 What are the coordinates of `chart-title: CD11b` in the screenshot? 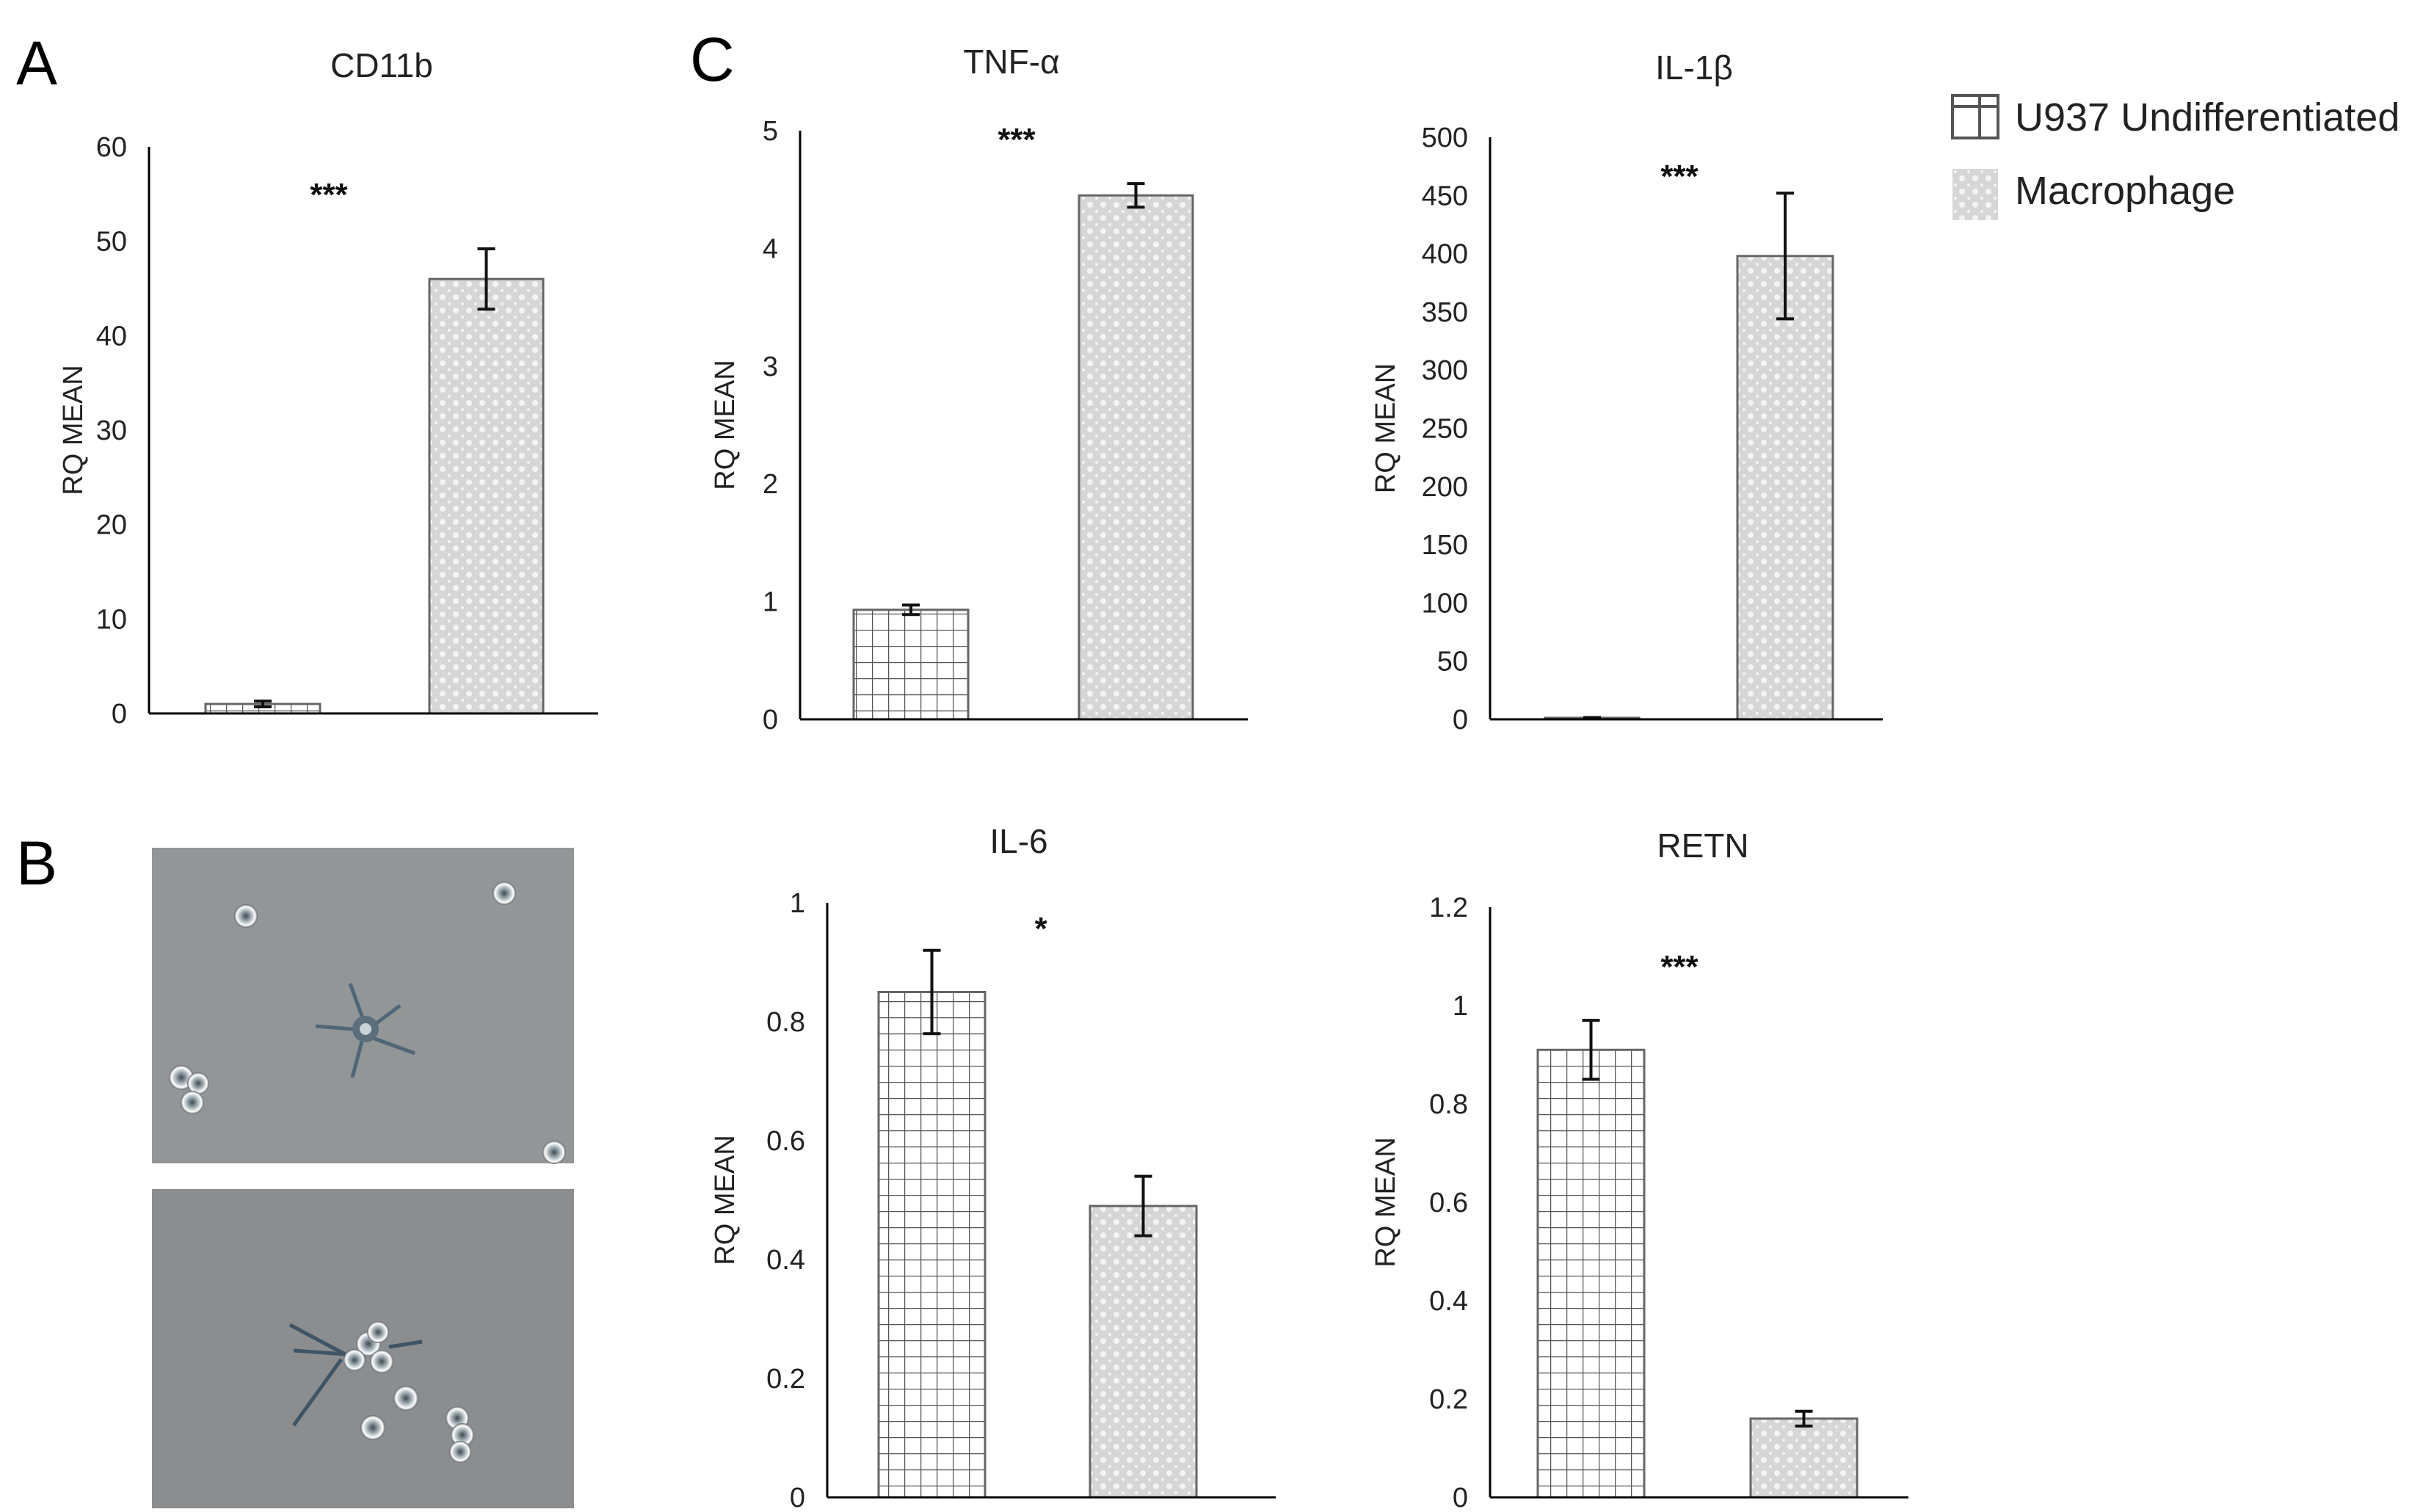 It's located at (382, 65).